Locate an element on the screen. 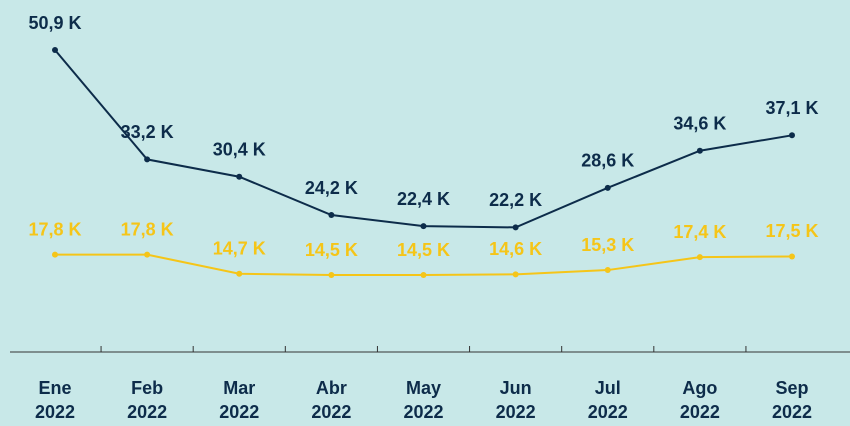 Image resolution: width=850 pixels, height=426 pixels. data-label: 22,2 K is located at coordinates (515, 200).